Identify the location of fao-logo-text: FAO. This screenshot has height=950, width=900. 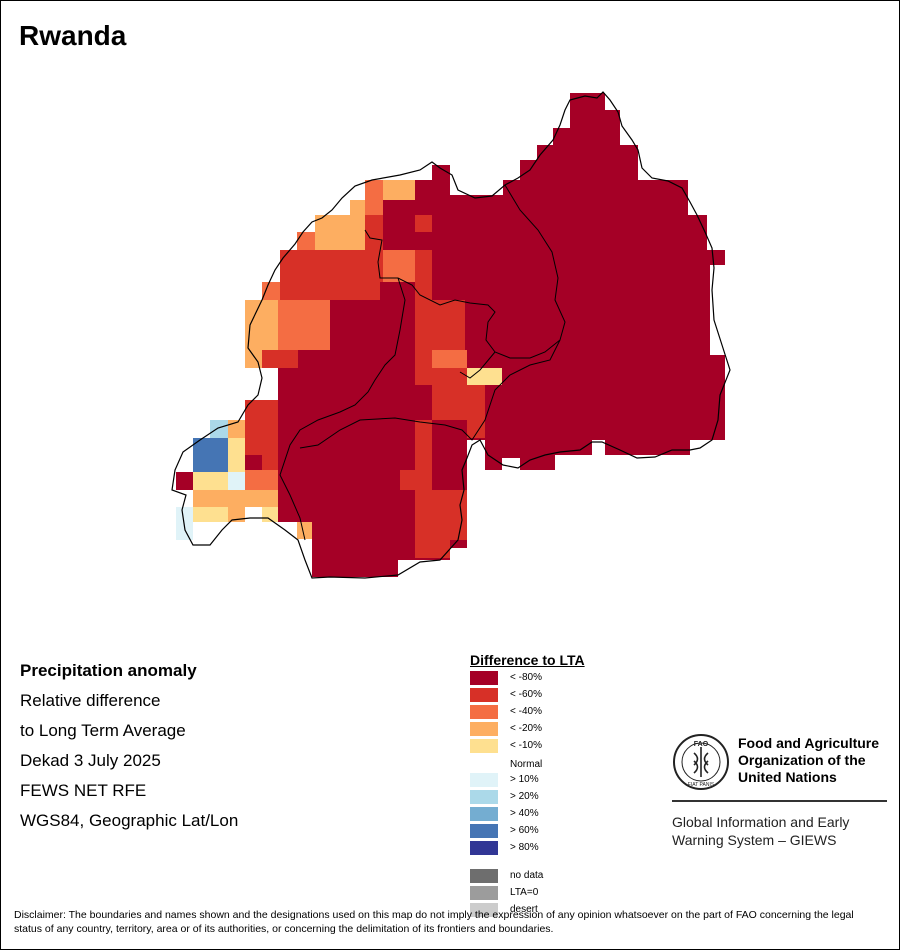
(701, 744).